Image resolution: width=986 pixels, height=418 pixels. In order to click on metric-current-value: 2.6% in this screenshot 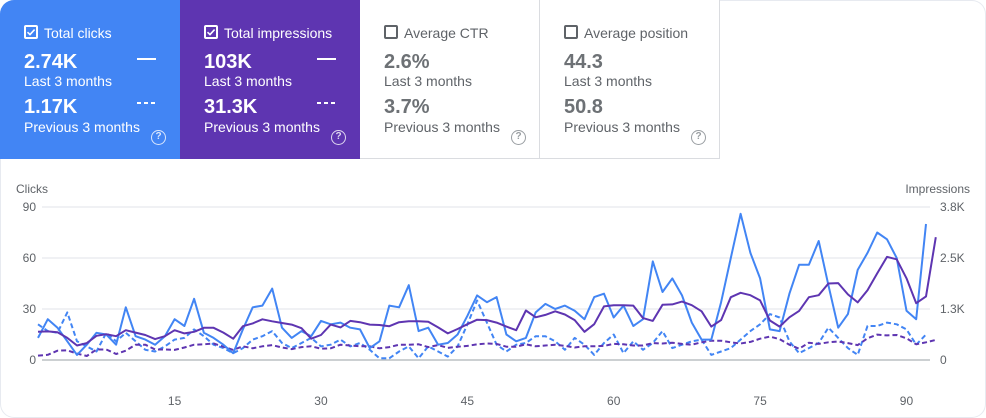, I will do `click(407, 62)`.